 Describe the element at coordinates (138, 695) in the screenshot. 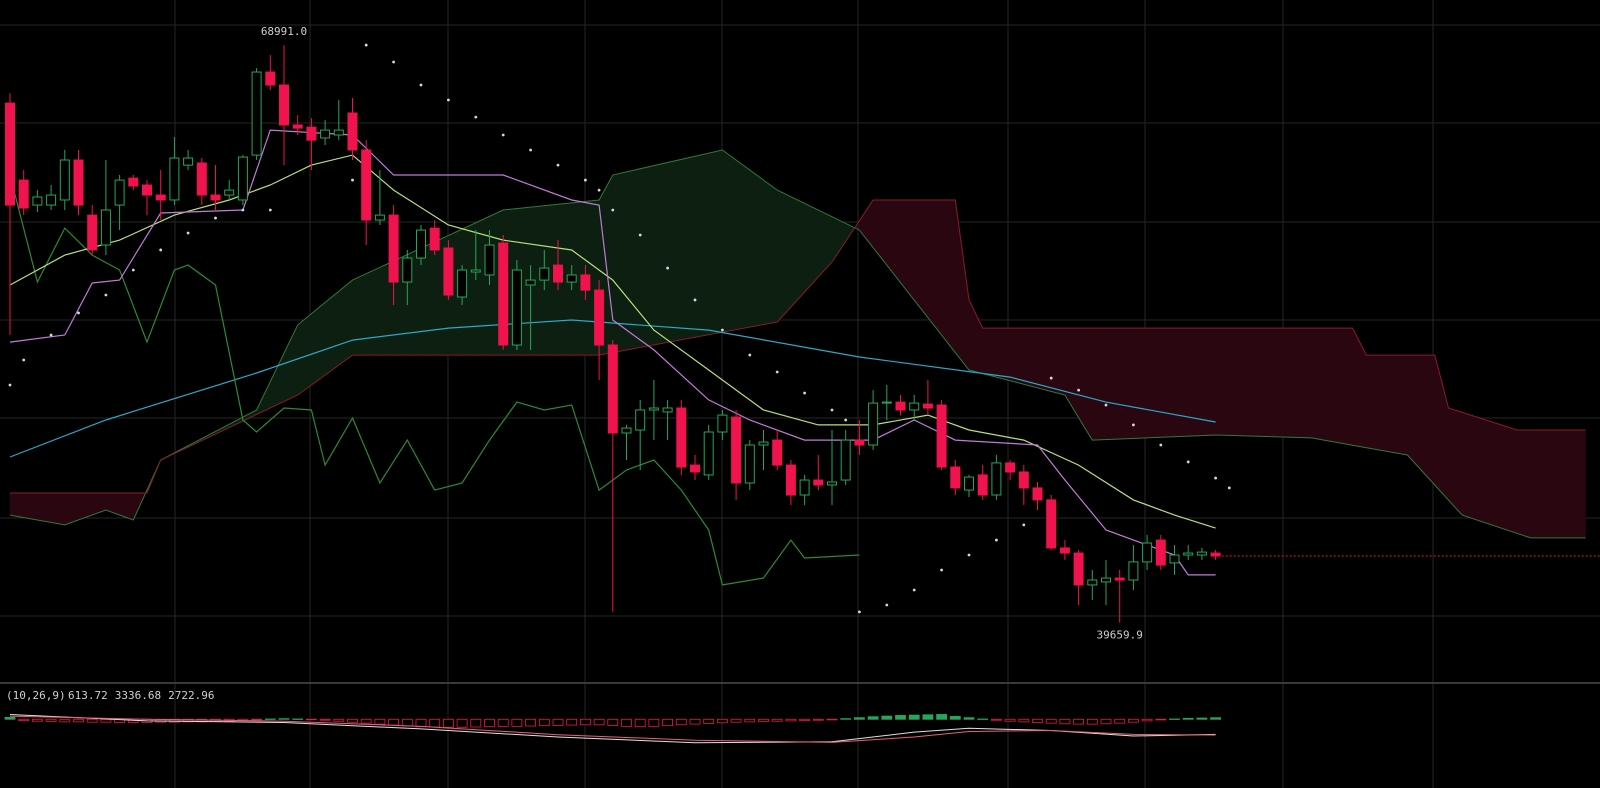

I see `macd-readout: 3336.68` at that location.